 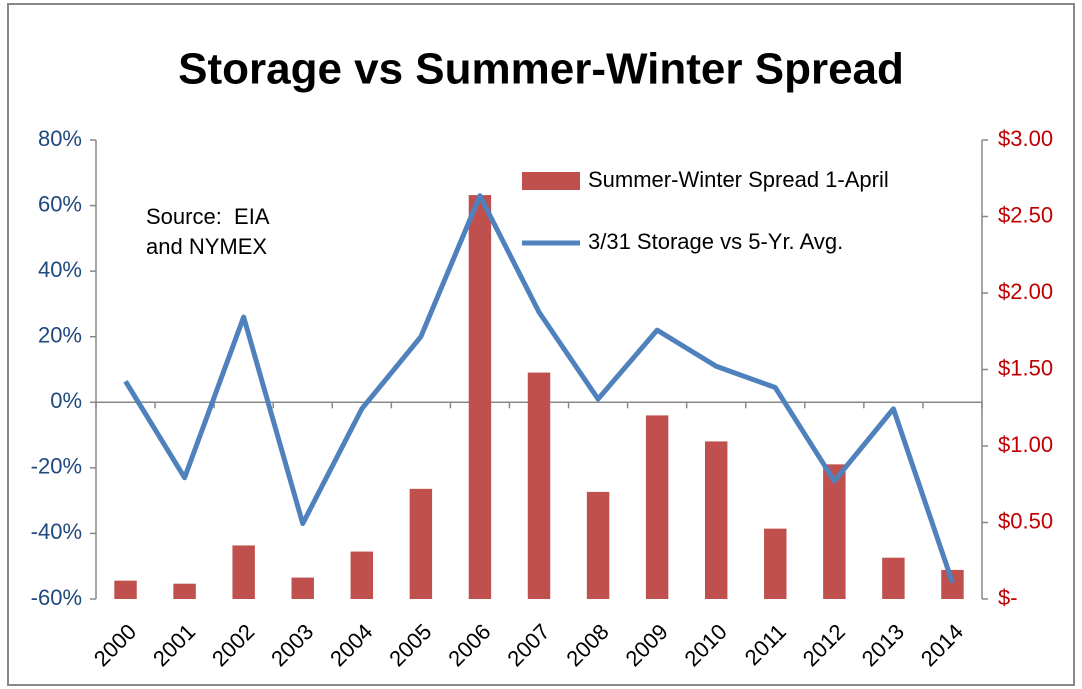 What do you see at coordinates (66, 400) in the screenshot?
I see `y-tick-label: 0%` at bounding box center [66, 400].